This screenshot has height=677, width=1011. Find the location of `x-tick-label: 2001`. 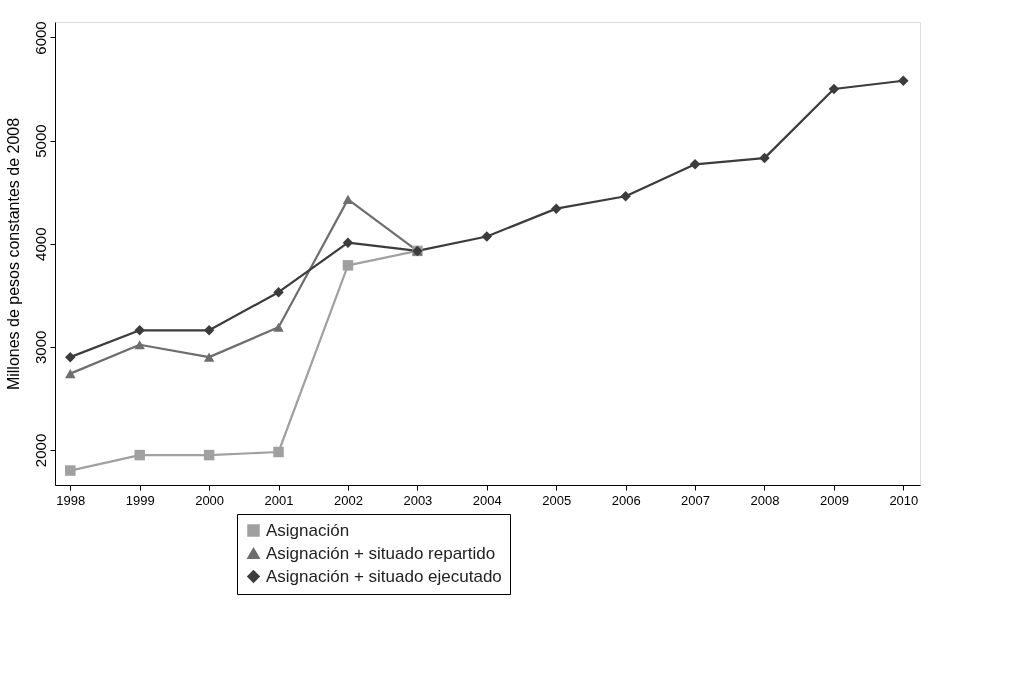

x-tick-label: 2001 is located at coordinates (279, 500).